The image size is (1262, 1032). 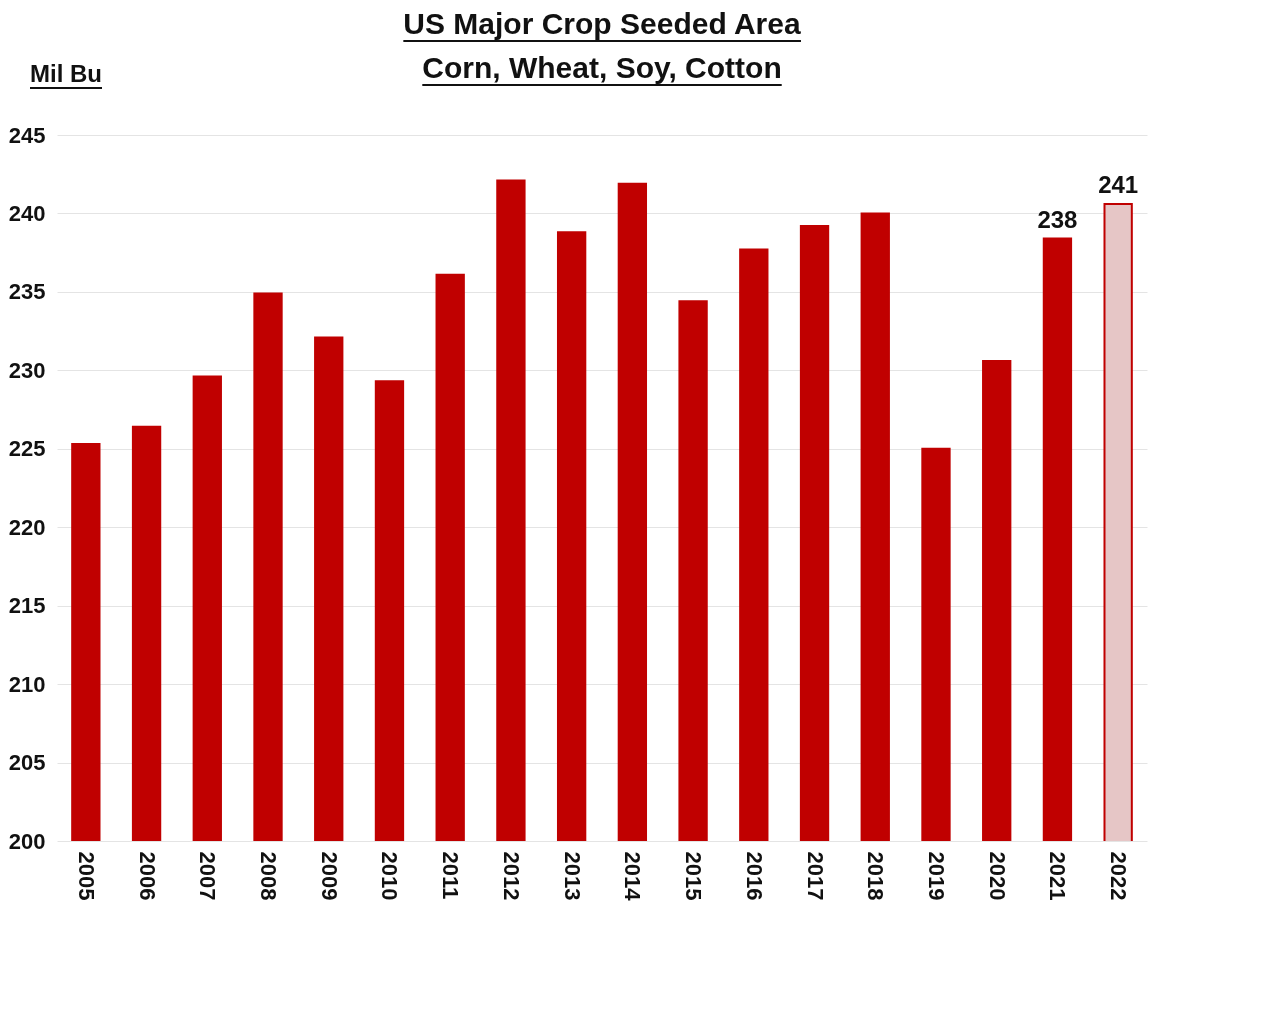 What do you see at coordinates (27, 841) in the screenshot?
I see `y-tick-label: 200` at bounding box center [27, 841].